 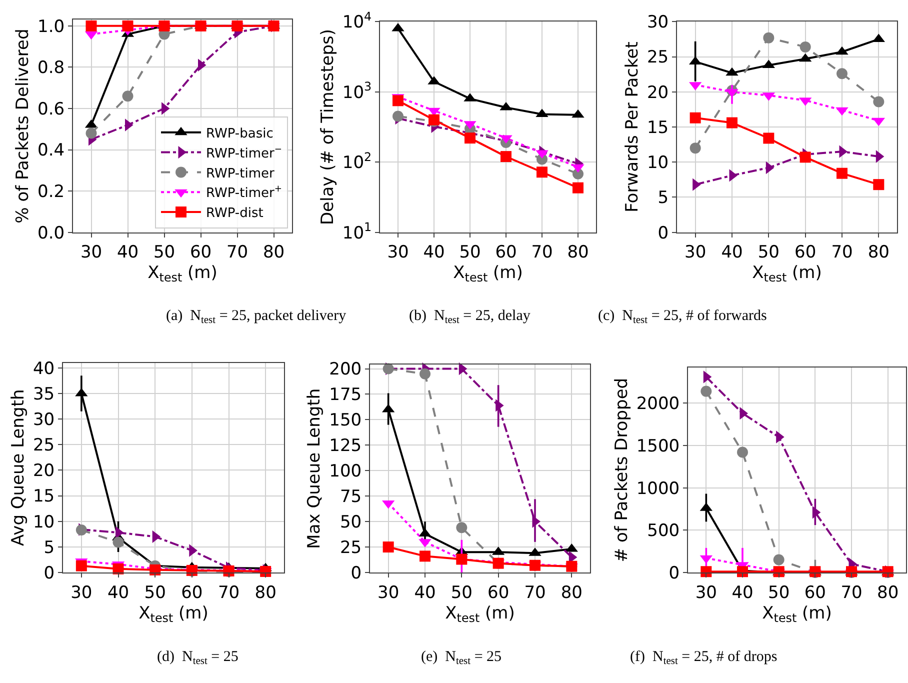 I want to click on y-tick-label: 1500, so click(x=658, y=446).